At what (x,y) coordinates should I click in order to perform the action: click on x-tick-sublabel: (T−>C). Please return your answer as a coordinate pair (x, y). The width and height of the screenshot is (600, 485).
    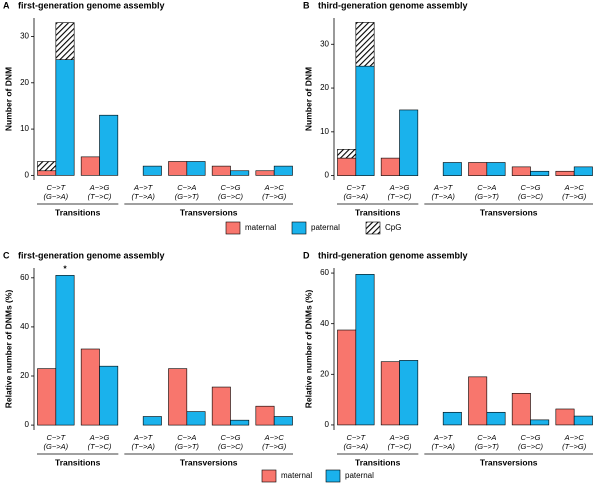
    Looking at the image, I should click on (400, 446).